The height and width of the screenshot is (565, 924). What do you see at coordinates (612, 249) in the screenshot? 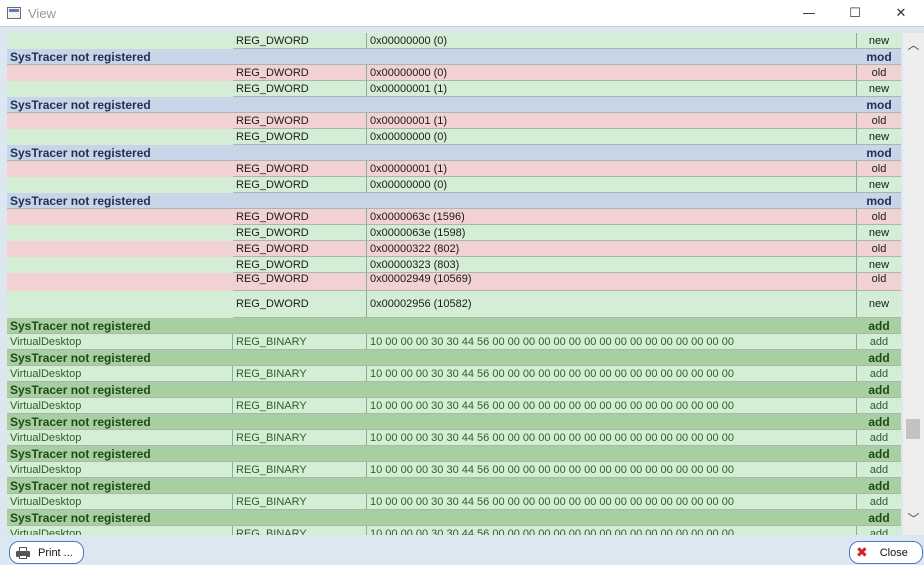
I see `value-cell: 0x00000322 (802)` at bounding box center [612, 249].